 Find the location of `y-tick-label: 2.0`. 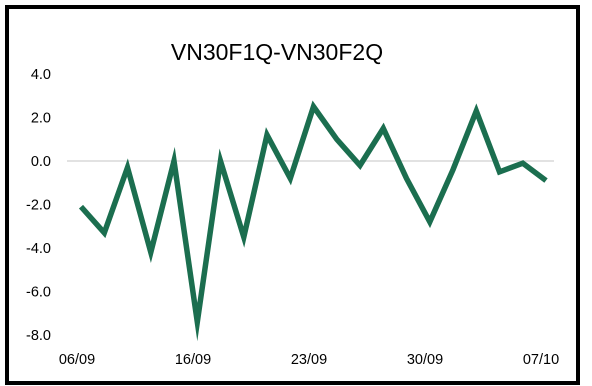

y-tick-label: 2.0 is located at coordinates (41, 119).